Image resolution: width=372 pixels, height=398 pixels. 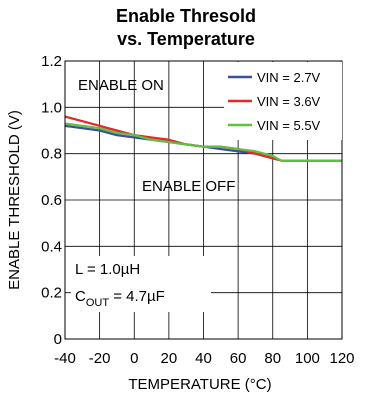 What do you see at coordinates (203, 358) in the screenshot?
I see `x-tick-label: 40` at bounding box center [203, 358].